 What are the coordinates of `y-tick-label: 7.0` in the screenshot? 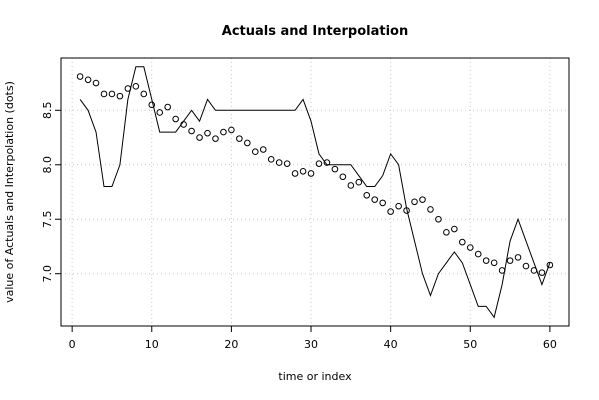 It's located at (47, 274).